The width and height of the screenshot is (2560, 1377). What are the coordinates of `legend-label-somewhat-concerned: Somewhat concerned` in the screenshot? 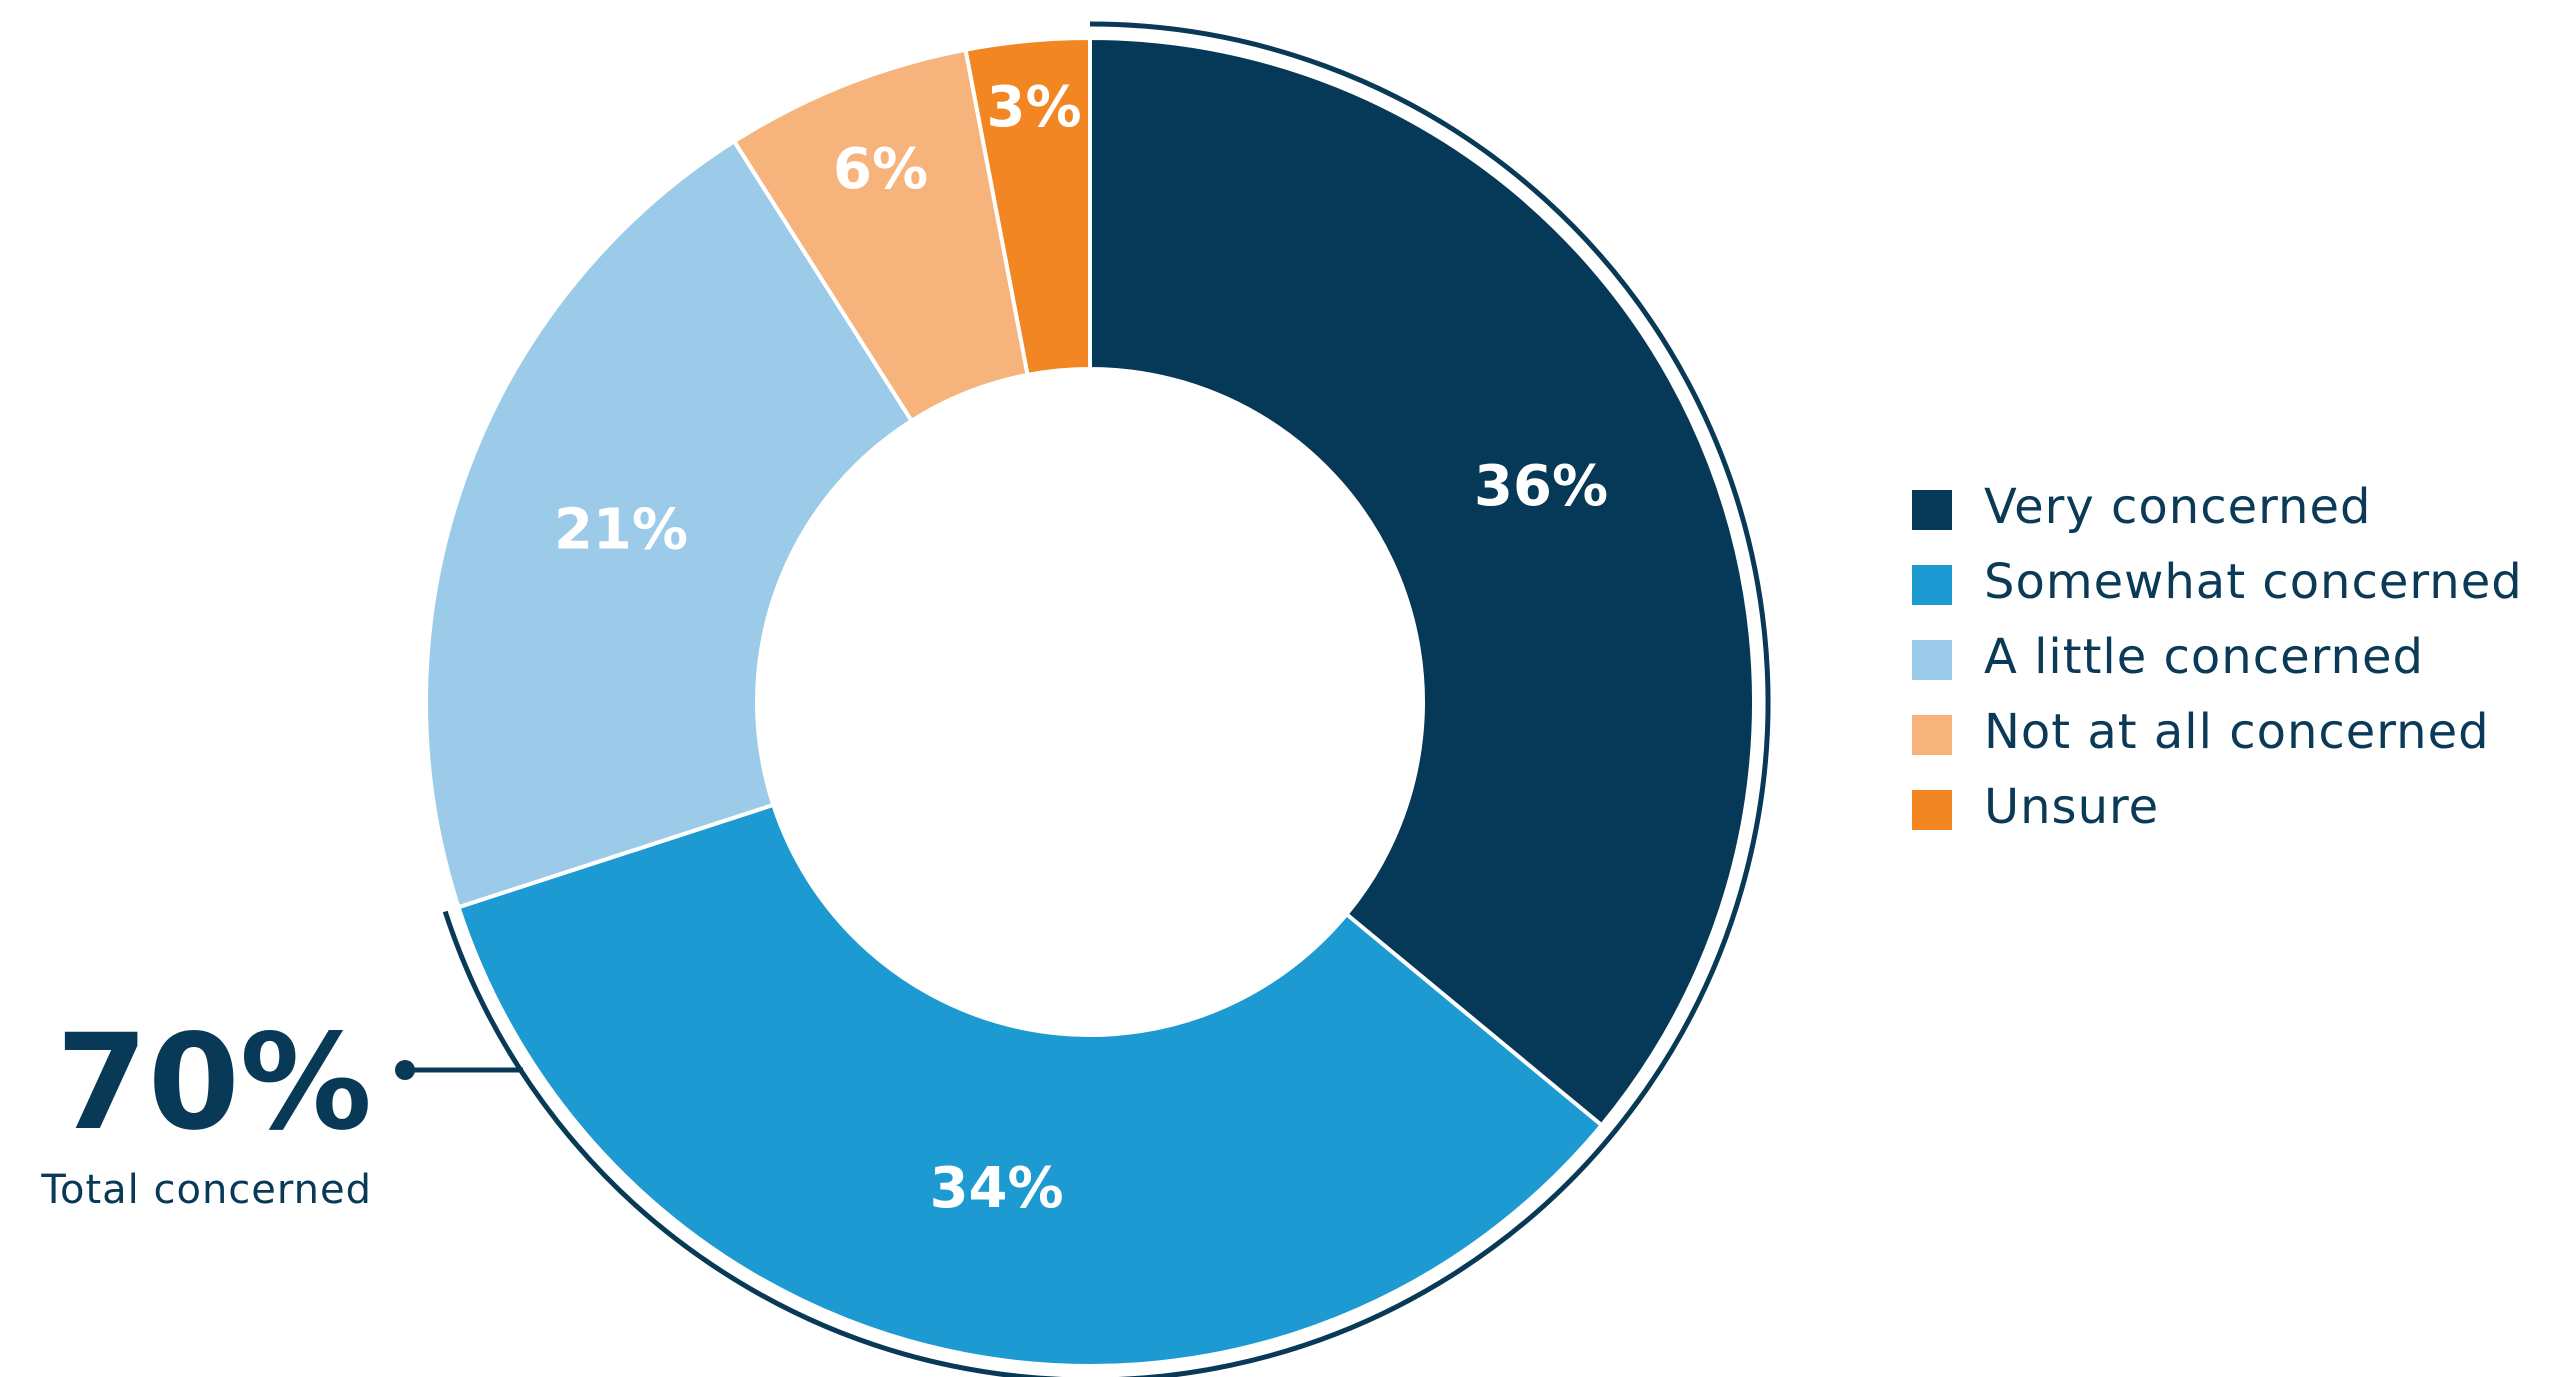 It's located at (2253, 582).